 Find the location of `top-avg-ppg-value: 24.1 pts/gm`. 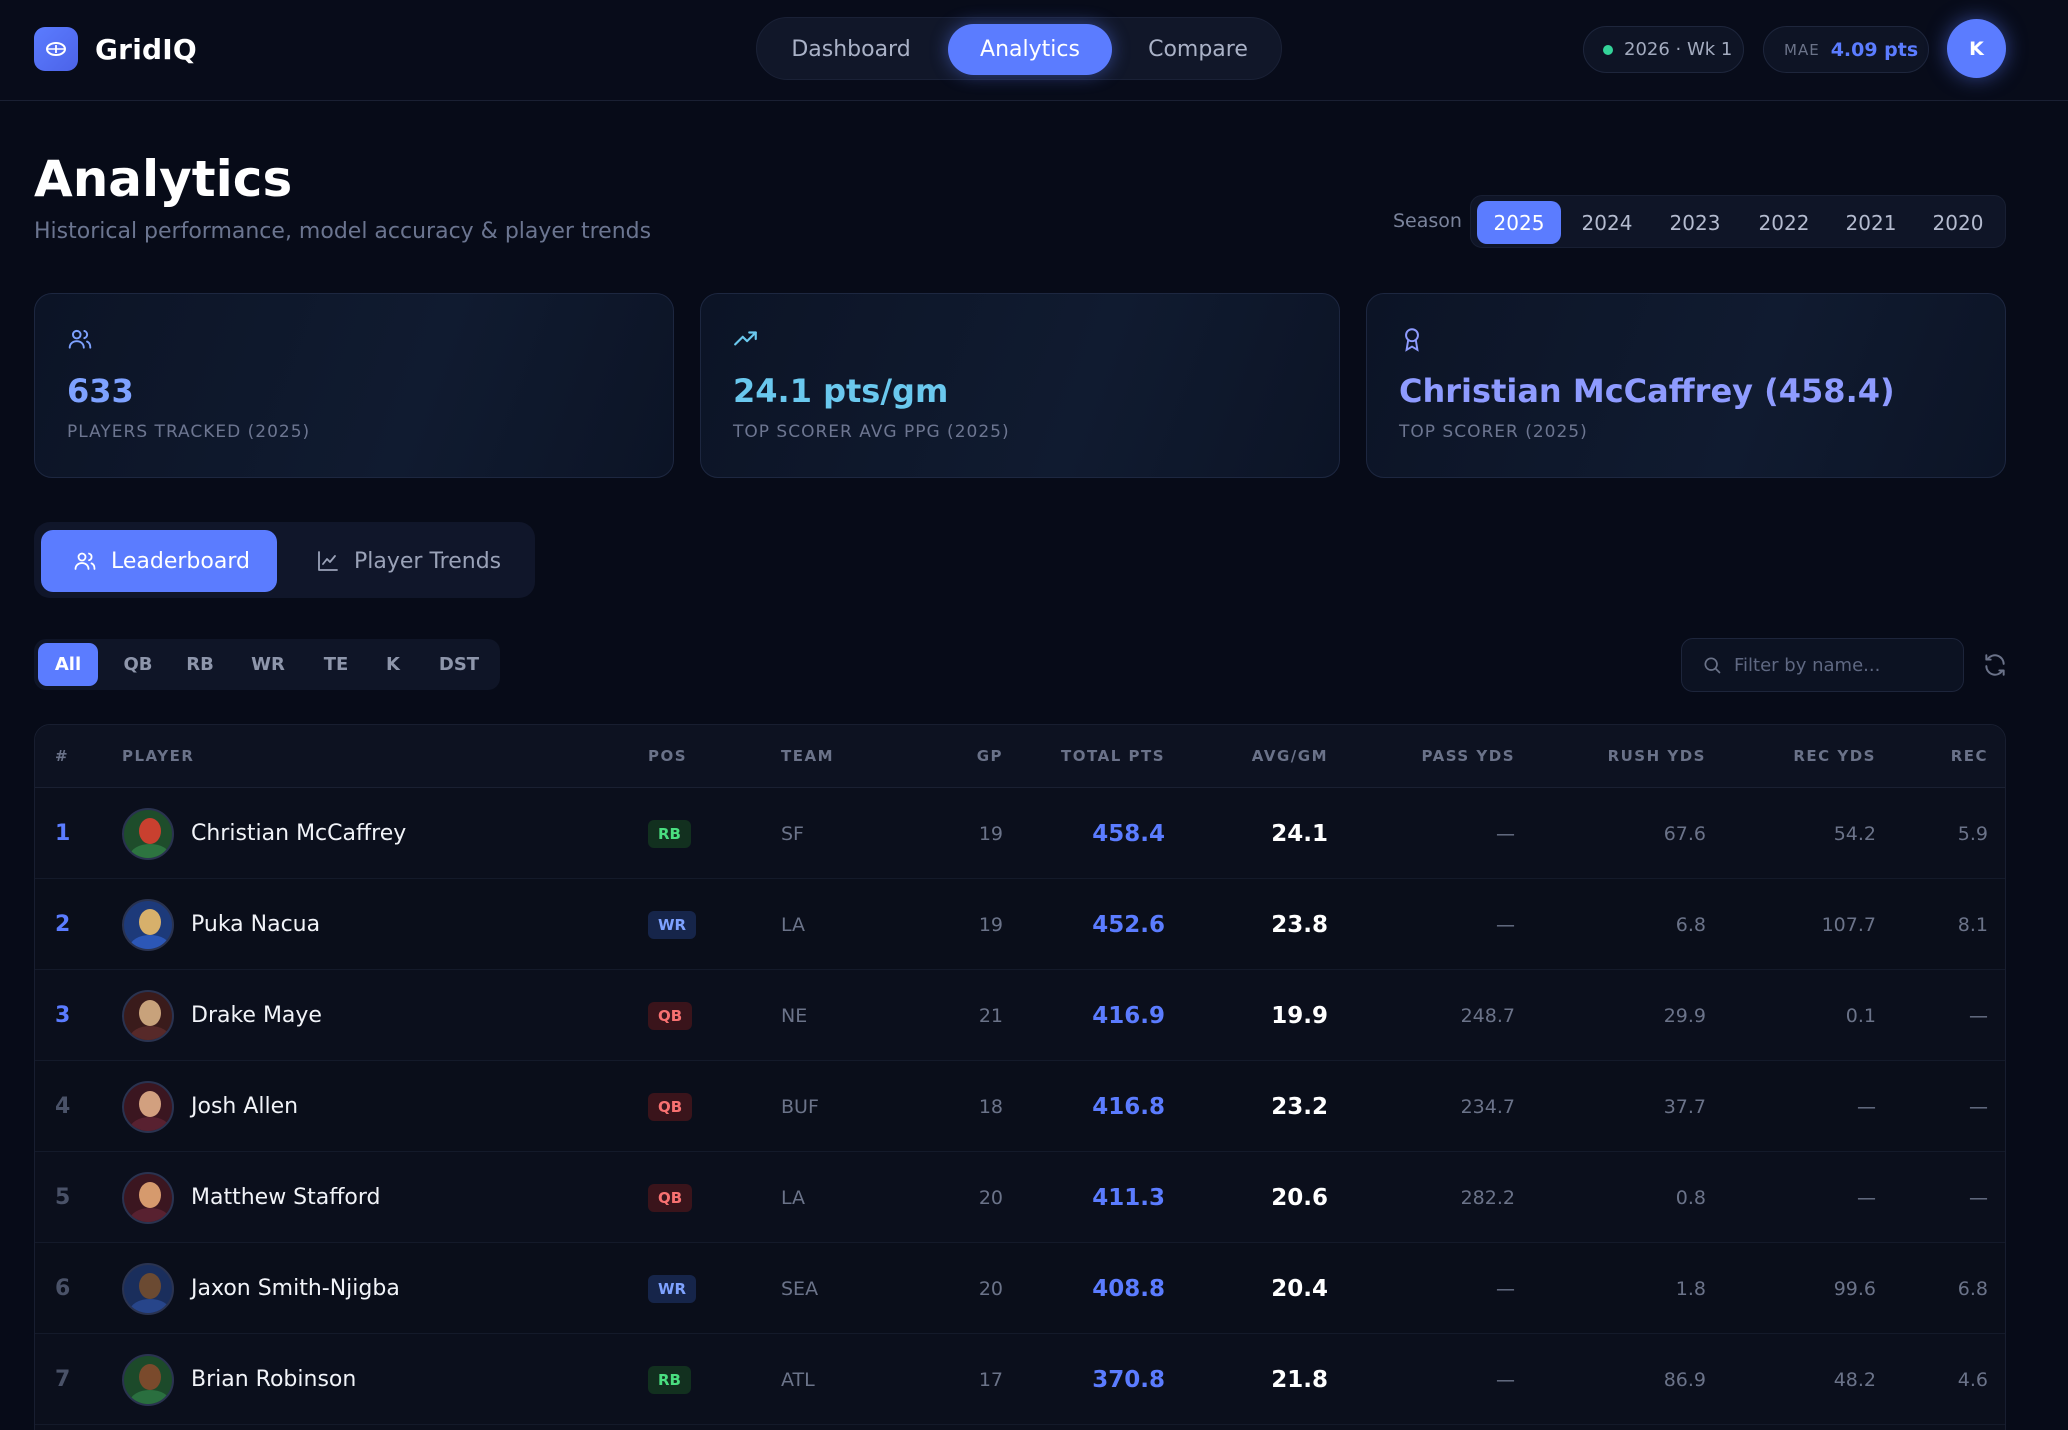

top-avg-ppg-value: 24.1 pts/gm is located at coordinates (841, 391).